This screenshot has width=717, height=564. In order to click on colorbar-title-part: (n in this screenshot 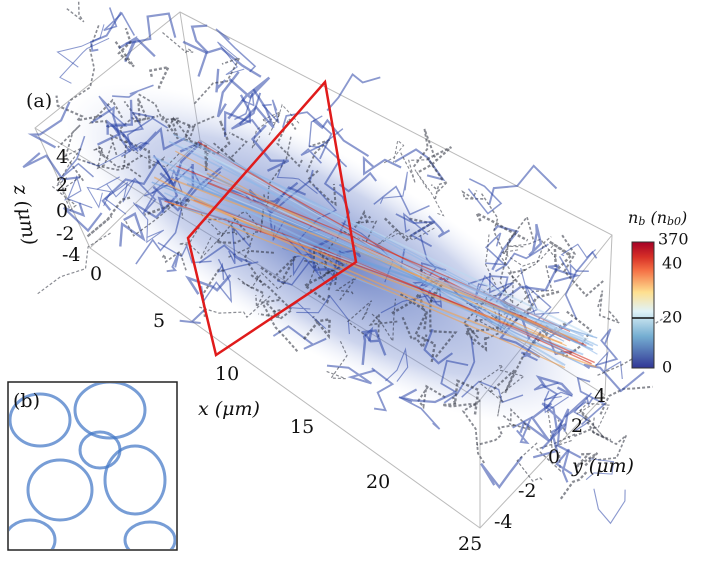, I will do `click(656, 217)`.